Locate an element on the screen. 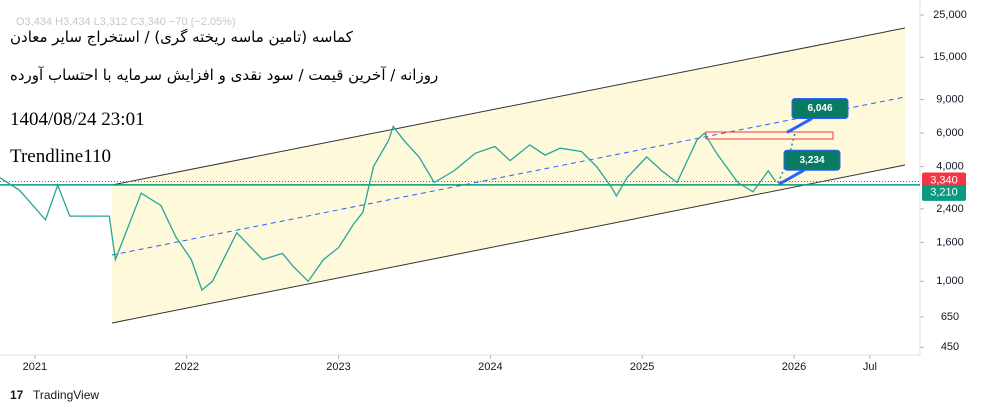  source: TradingView is located at coordinates (66, 395).